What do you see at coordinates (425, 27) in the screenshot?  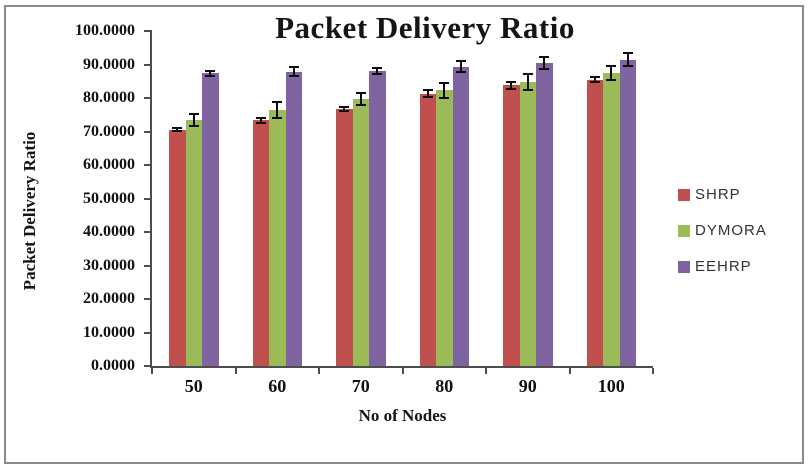 I see `chart-title: Packet Delivery Ratio` at bounding box center [425, 27].